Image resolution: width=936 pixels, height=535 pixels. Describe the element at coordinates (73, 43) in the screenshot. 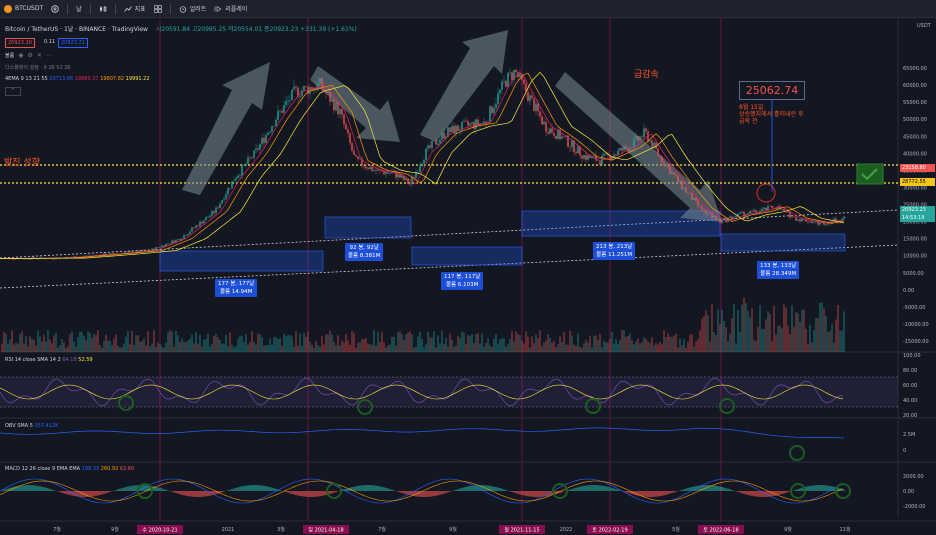

I see `buy-price-box: 20923.21` at that location.